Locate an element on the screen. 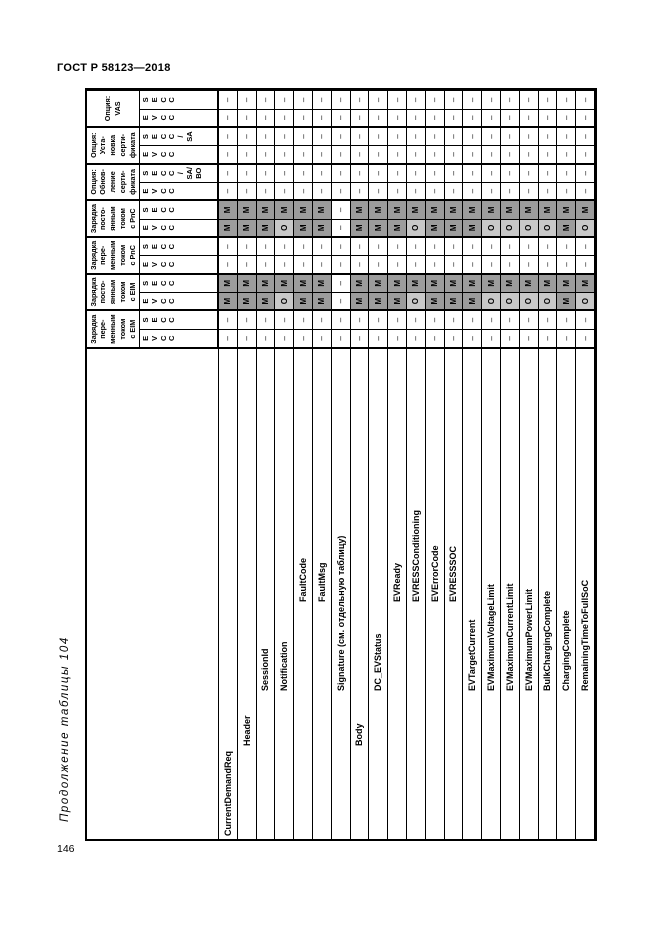  column-group-header: Опция: VAS is located at coordinates (113, 108).